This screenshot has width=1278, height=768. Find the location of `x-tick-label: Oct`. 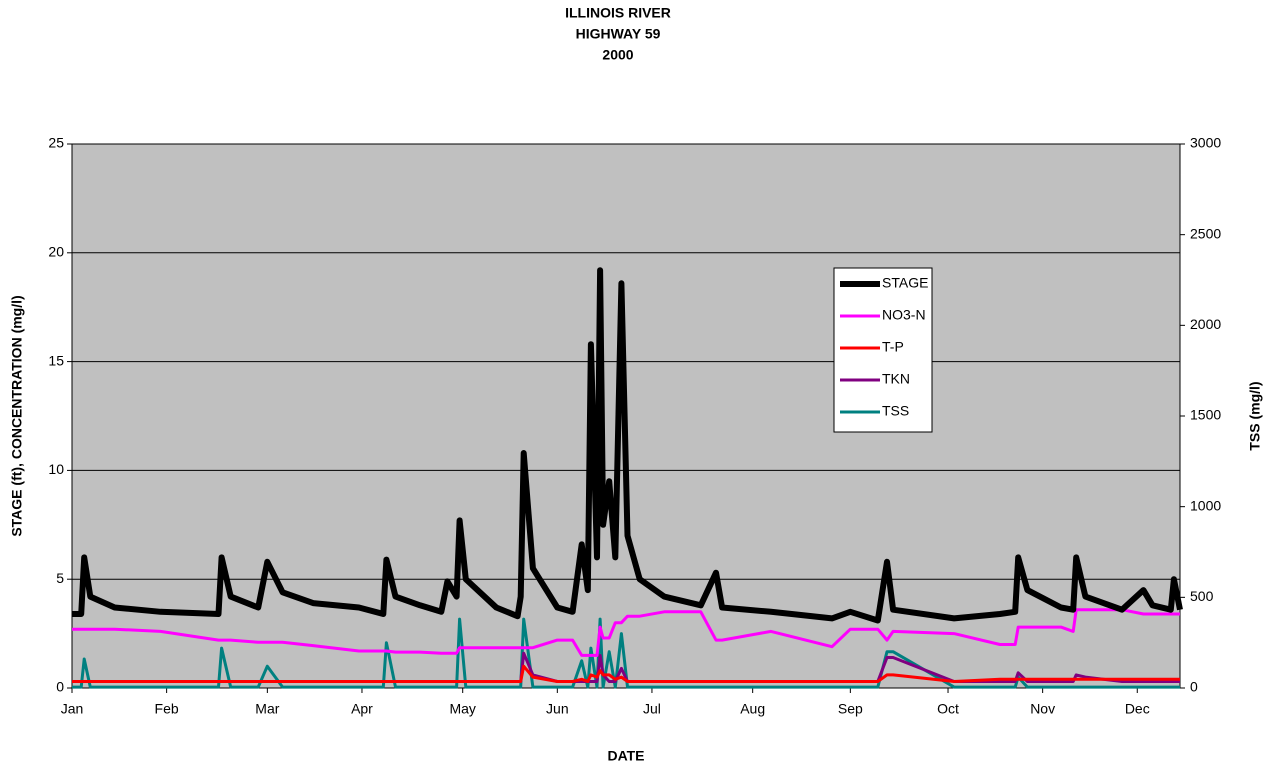

x-tick-label: Oct is located at coordinates (948, 709).